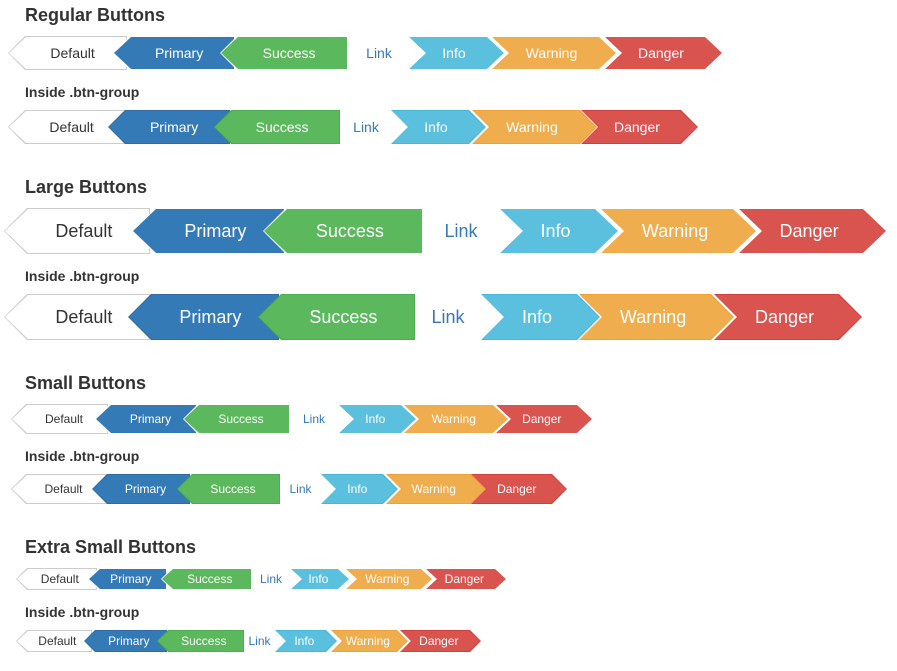 The image size is (897, 671). What do you see at coordinates (111, 547) in the screenshot?
I see `heading-extra-small-buttons: Extra Small Buttons` at bounding box center [111, 547].